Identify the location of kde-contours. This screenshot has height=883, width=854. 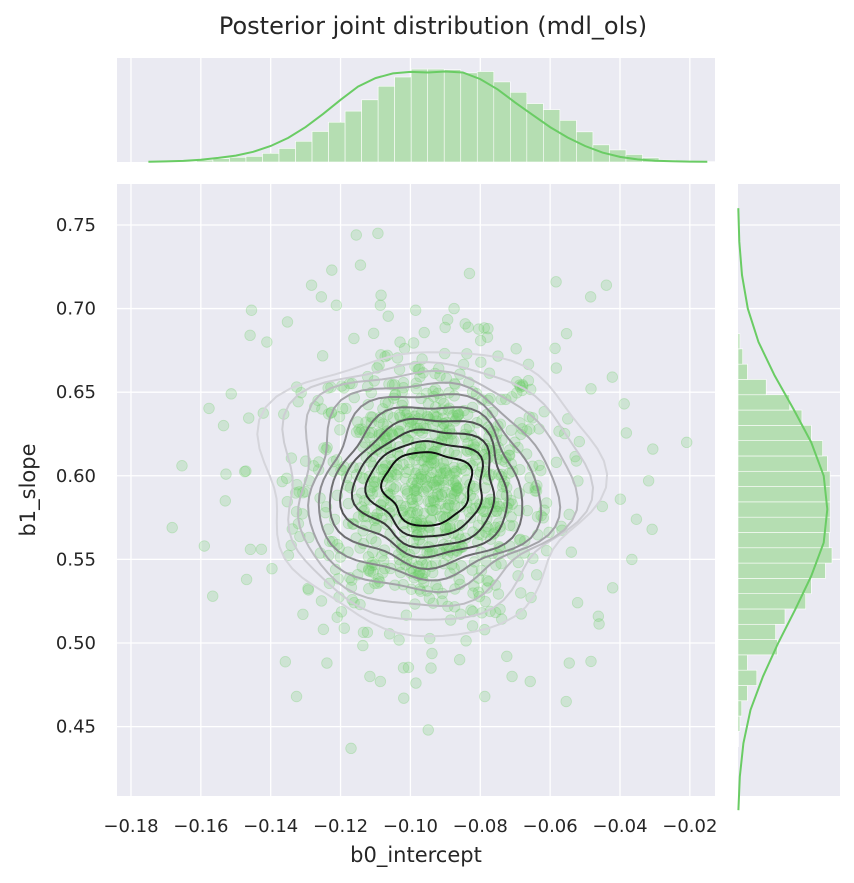
(432, 494).